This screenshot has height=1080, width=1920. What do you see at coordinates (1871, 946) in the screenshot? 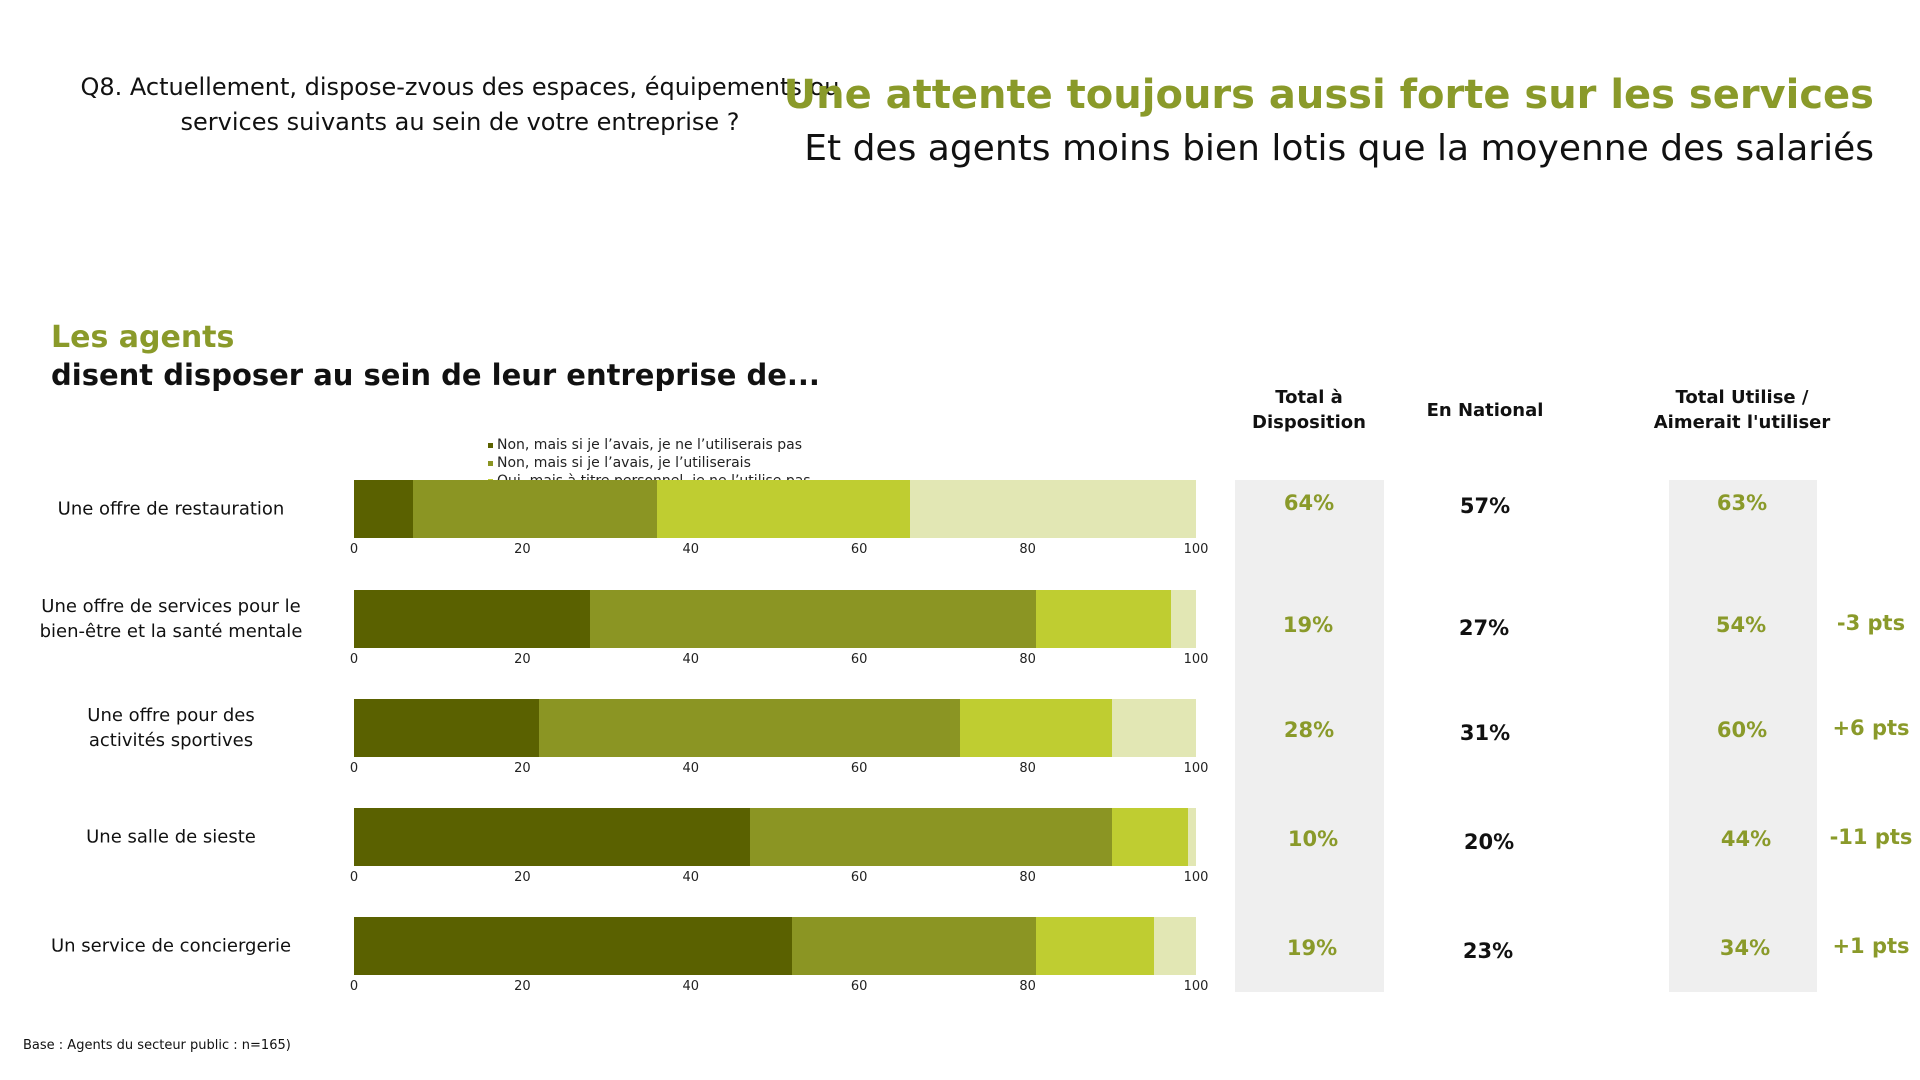
I see `difference-value: +1 pts` at bounding box center [1871, 946].